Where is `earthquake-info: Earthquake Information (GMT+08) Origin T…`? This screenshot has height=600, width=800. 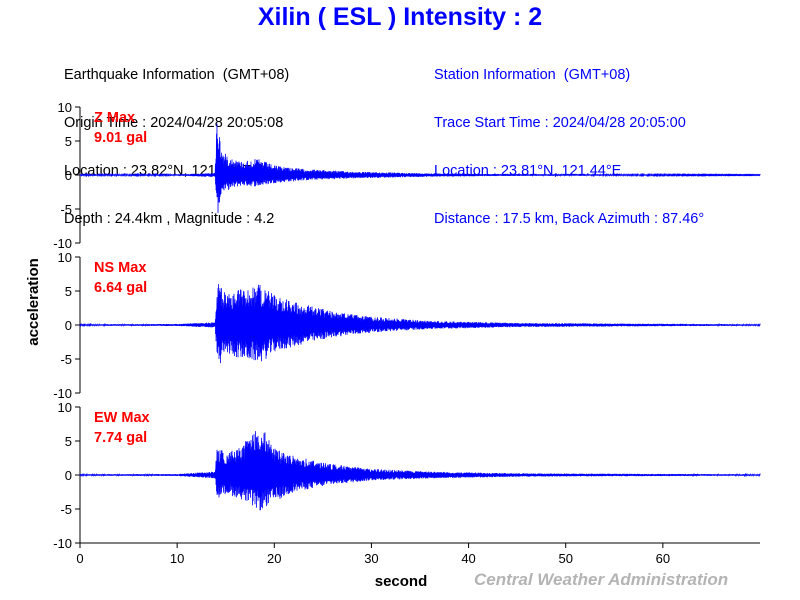 earthquake-info: Earthquake Information (GMT+08) Origin T… is located at coordinates (176, 139).